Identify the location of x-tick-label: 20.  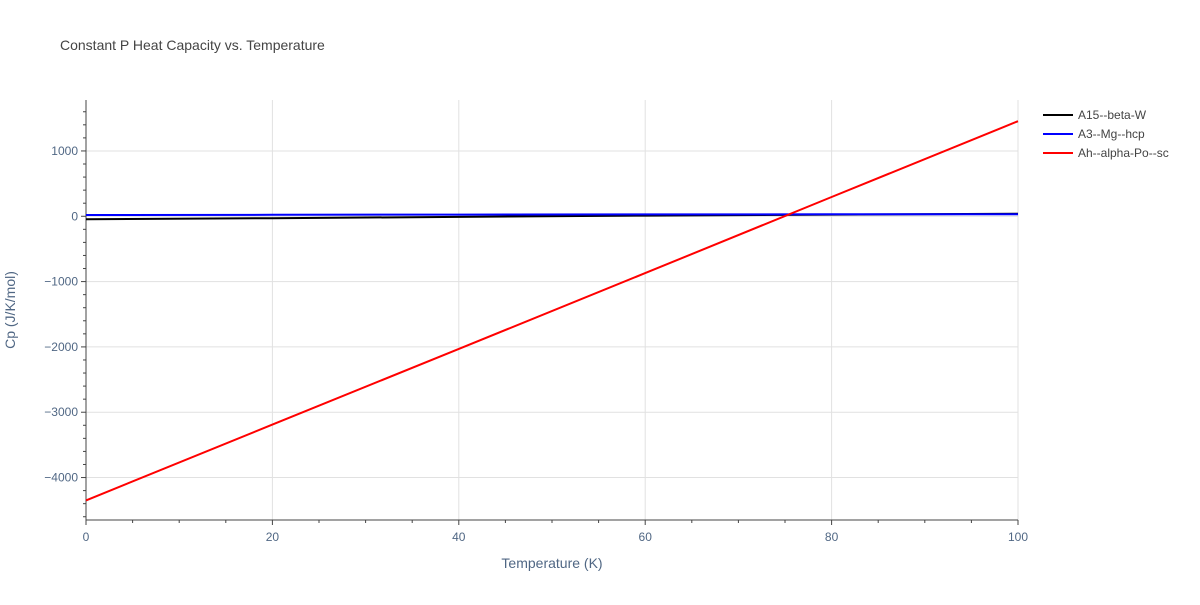
(273, 537).